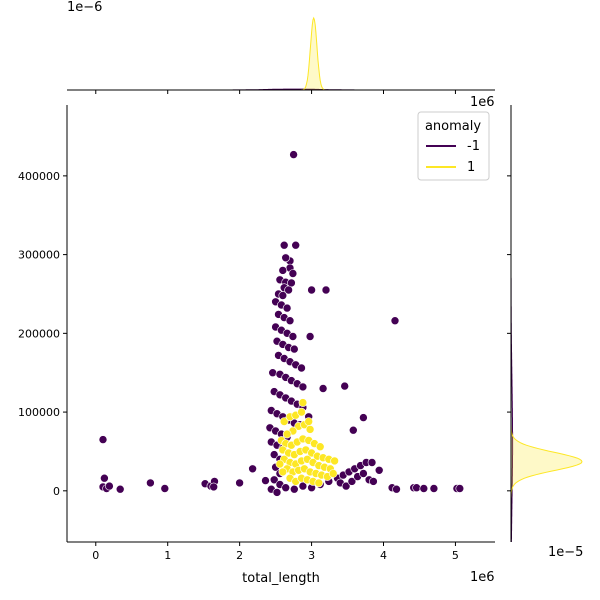 The width and height of the screenshot is (600, 600). Describe the element at coordinates (482, 102) in the screenshot. I see `y-axis-offset-label: 1e6` at that location.